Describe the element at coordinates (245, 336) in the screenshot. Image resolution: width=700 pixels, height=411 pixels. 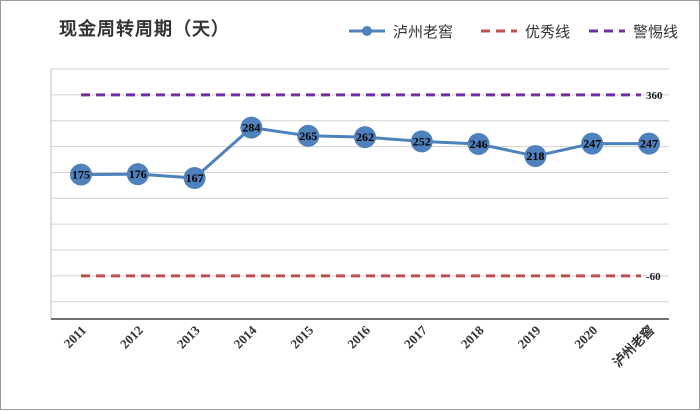
I see `x-tick-label: 2014` at that location.